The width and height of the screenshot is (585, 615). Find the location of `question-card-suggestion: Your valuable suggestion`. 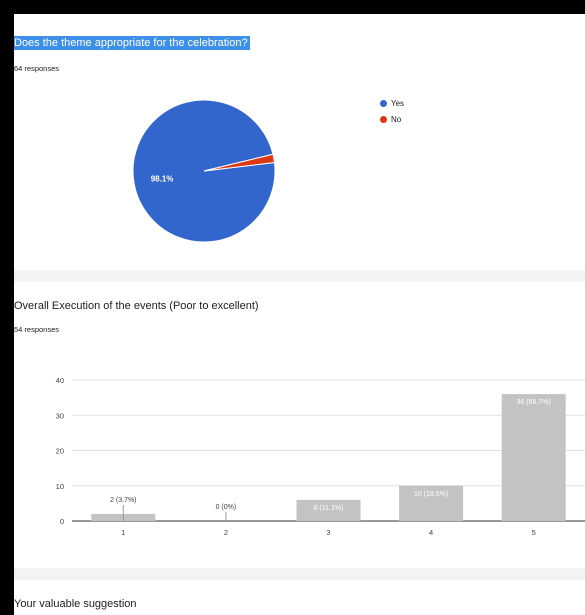

question-card-suggestion: Your valuable suggestion is located at coordinates (299, 597).